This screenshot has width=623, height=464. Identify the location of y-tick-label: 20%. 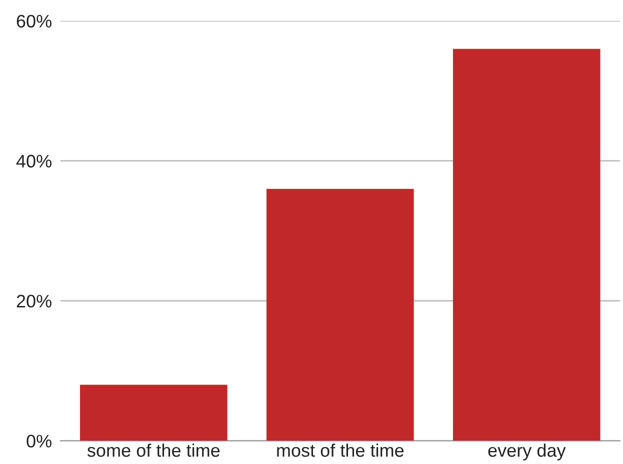
(34, 301).